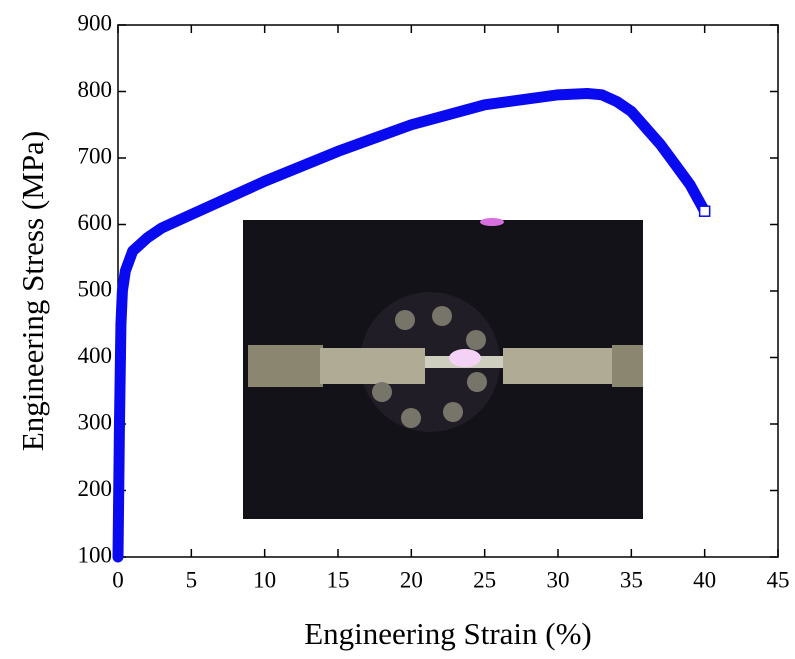 This screenshot has height=659, width=795. Describe the element at coordinates (411, 579) in the screenshot. I see `x-tick-label: 20` at that location.